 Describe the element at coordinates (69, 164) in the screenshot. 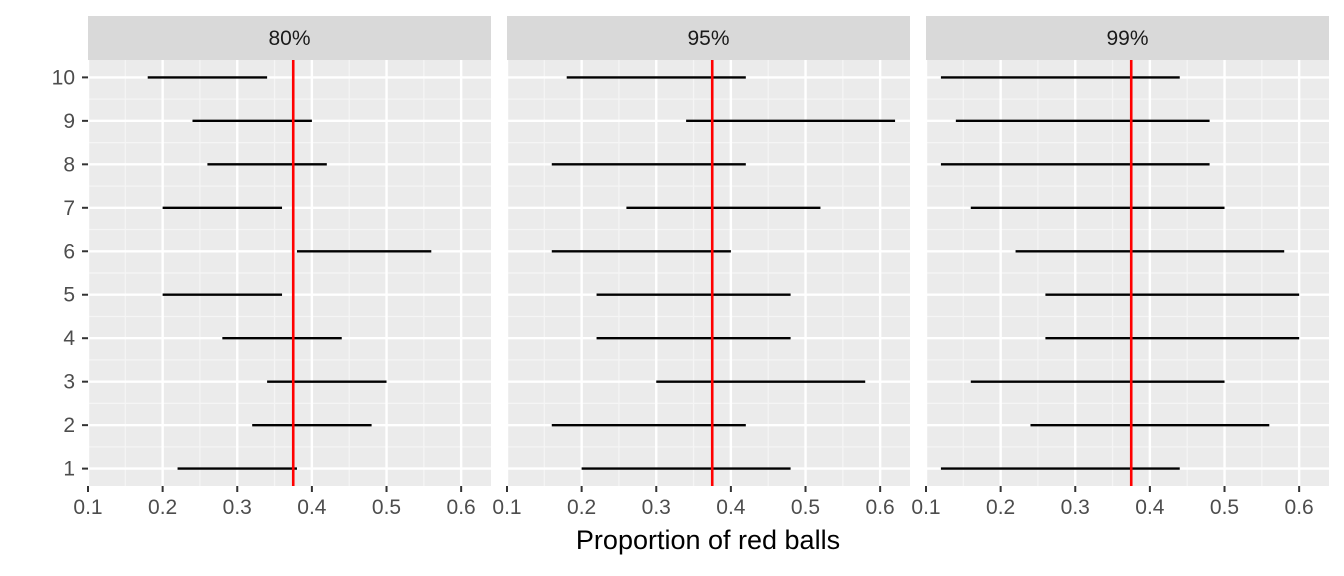

I see `y-tick-label: 8` at that location.